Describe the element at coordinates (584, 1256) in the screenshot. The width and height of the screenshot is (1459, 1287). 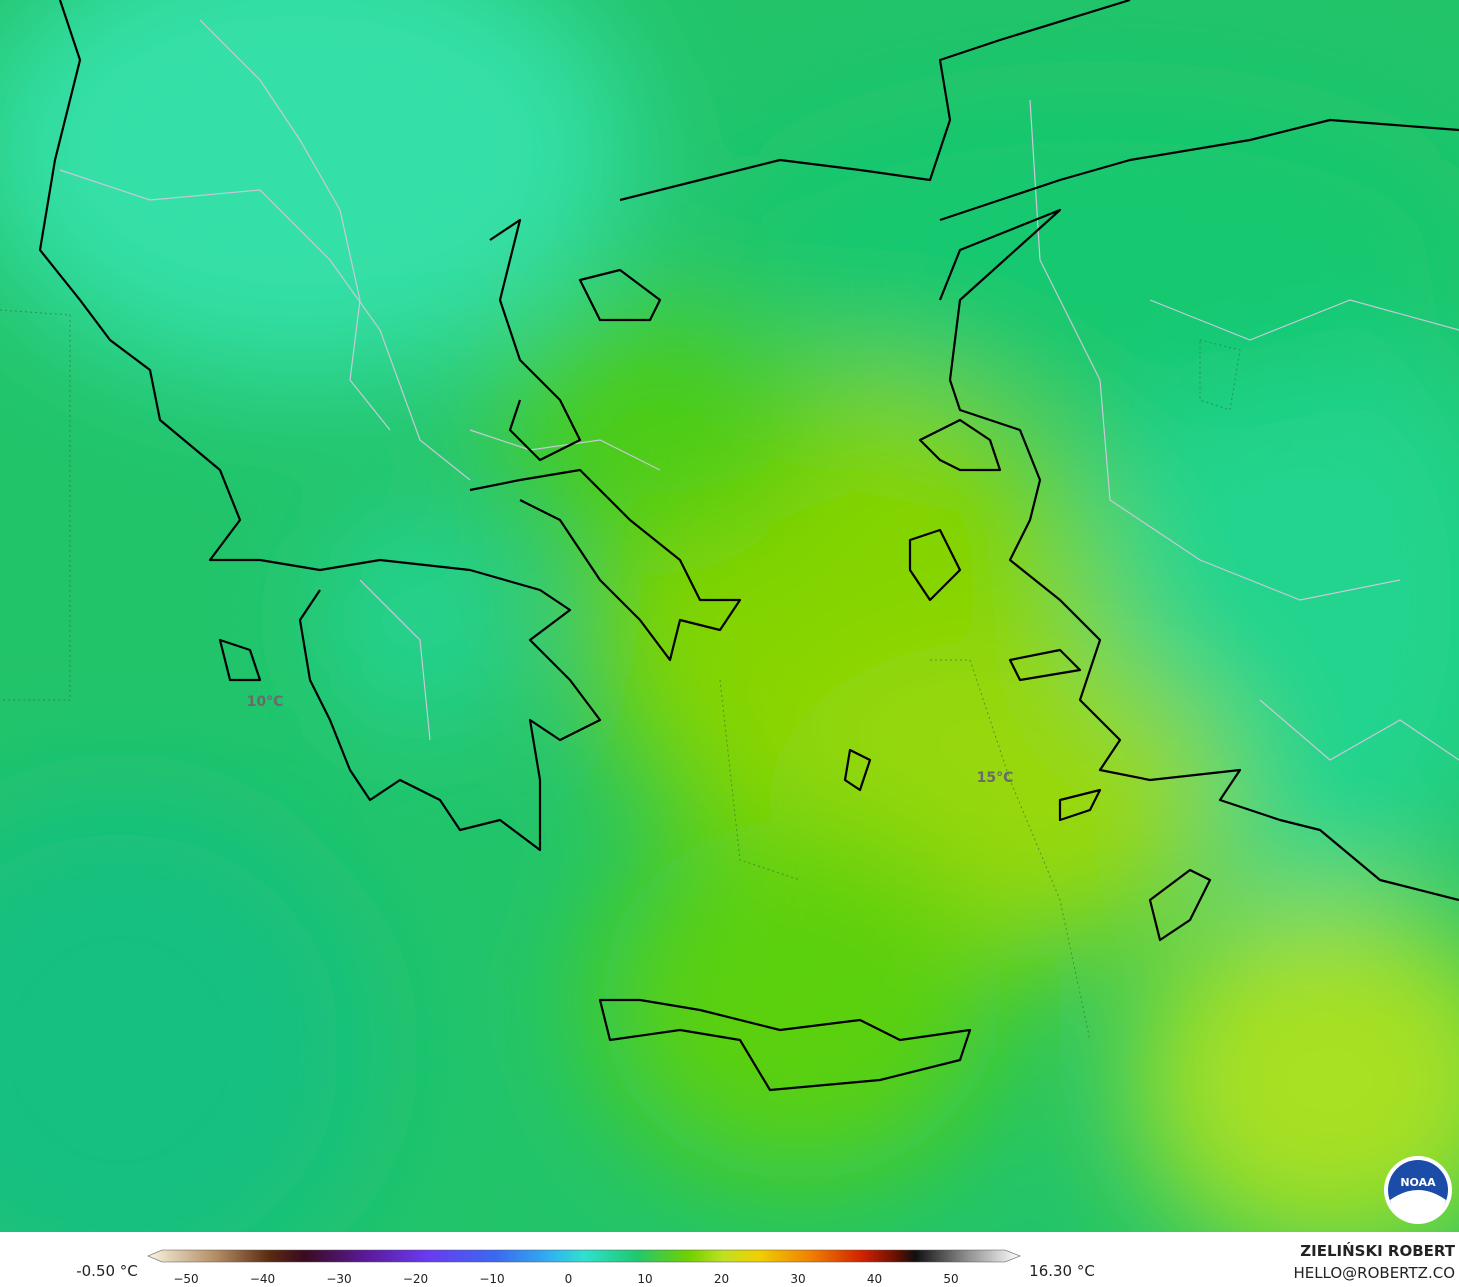
I see `colorbar` at that location.